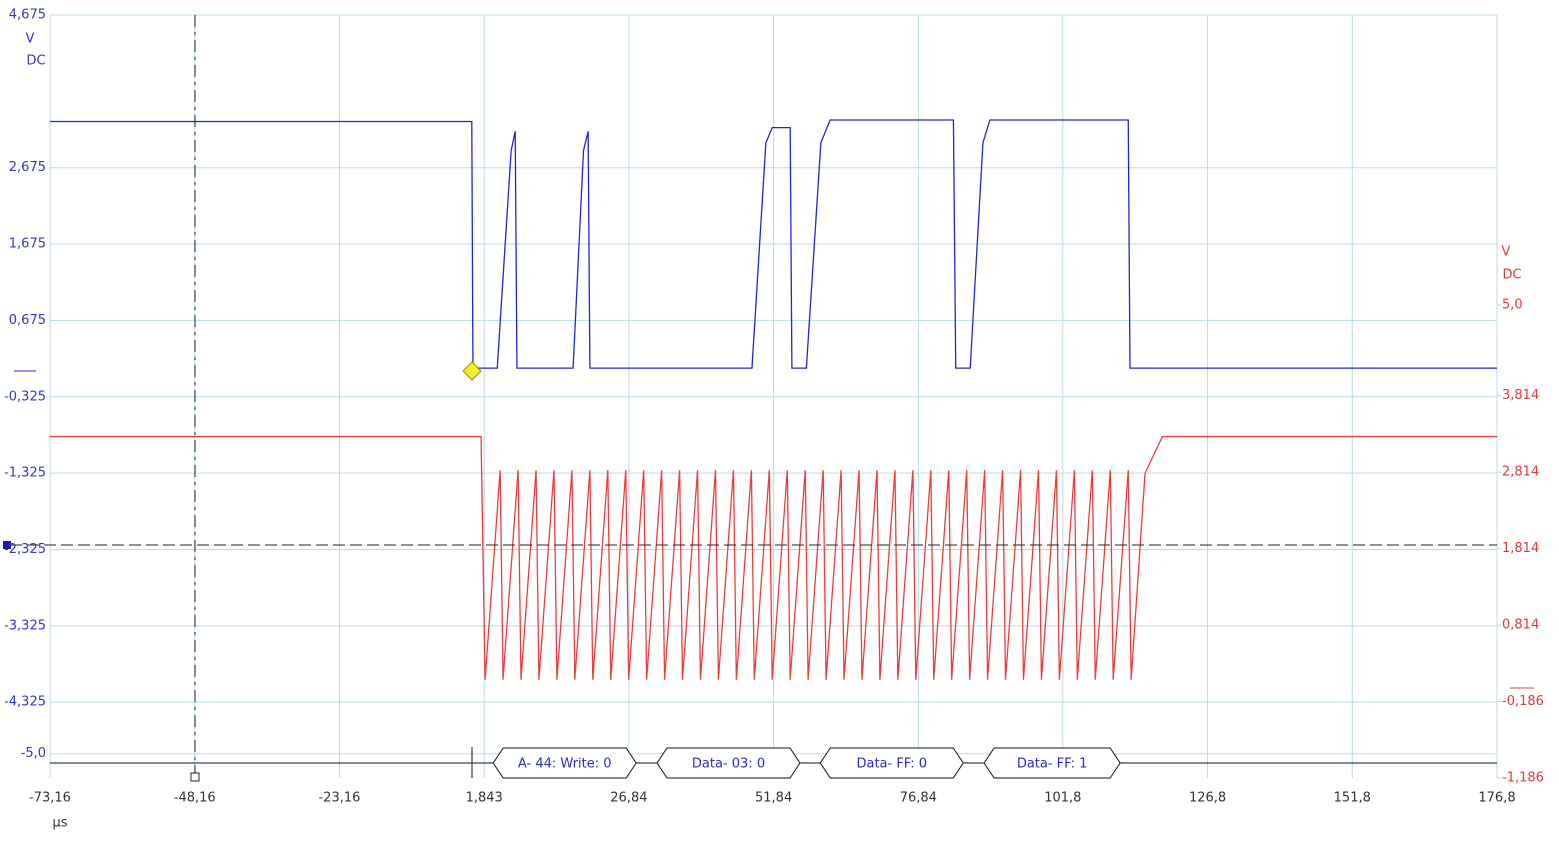 This screenshot has height=841, width=1559. What do you see at coordinates (195, 798) in the screenshot?
I see `x-tick-label: -48,16` at bounding box center [195, 798].